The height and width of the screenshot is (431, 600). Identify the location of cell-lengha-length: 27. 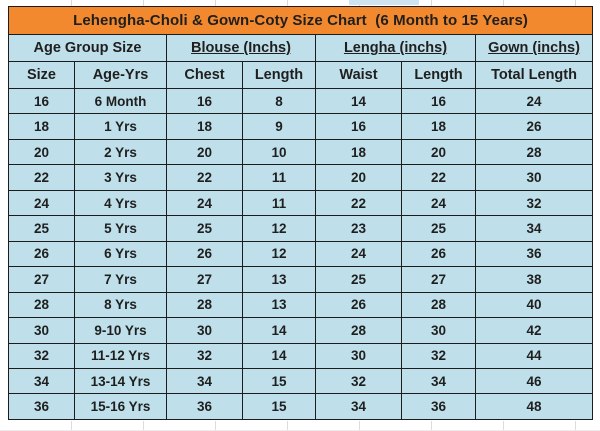
(438, 279).